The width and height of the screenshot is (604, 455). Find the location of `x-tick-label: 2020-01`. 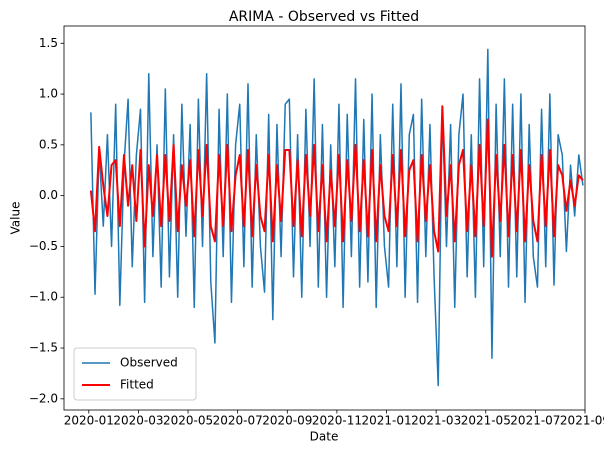

x-tick-label: 2020-01 is located at coordinates (89, 421).